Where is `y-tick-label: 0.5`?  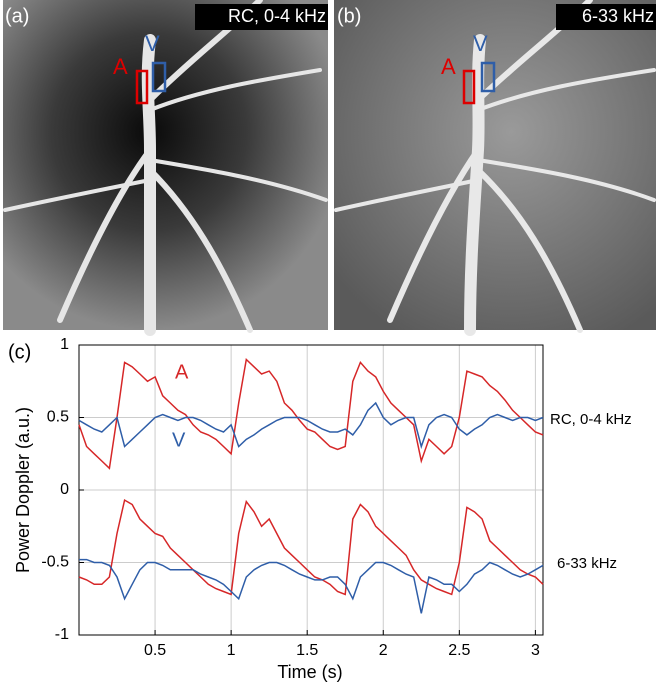 y-tick-label: 0.5 is located at coordinates (58, 417).